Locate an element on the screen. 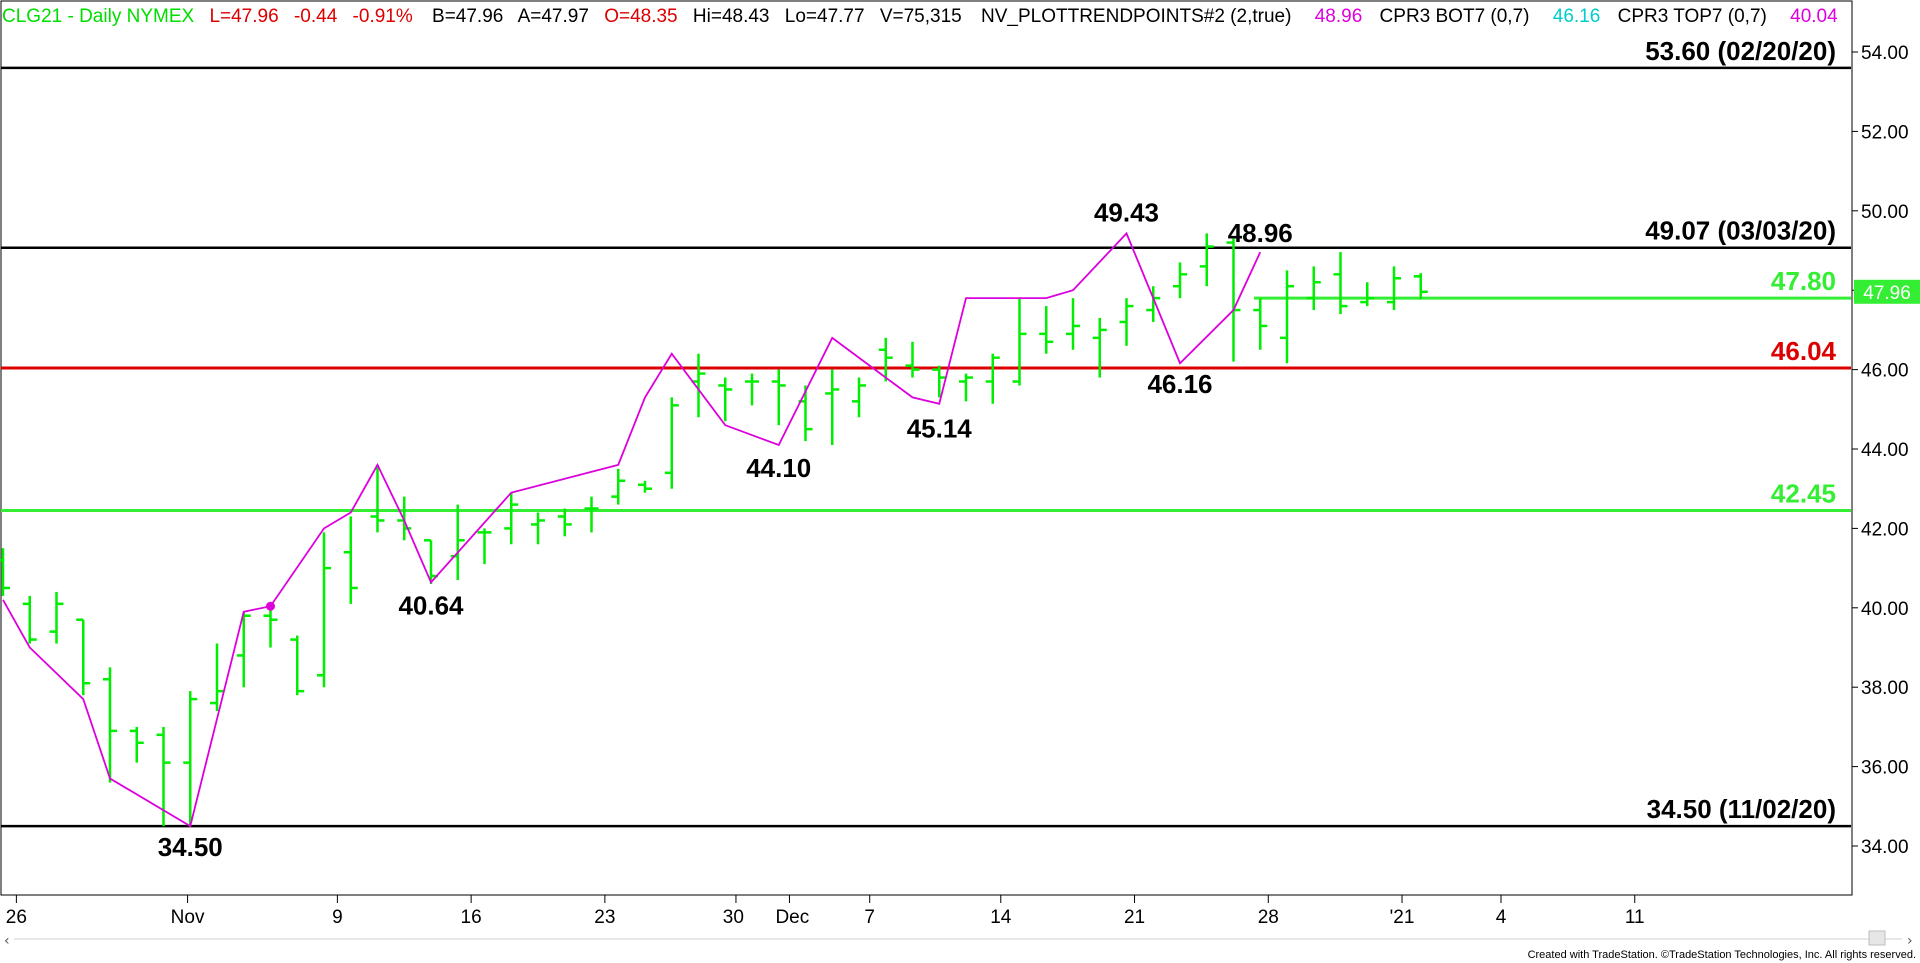  header-ask: A=47.97 is located at coordinates (553, 16).